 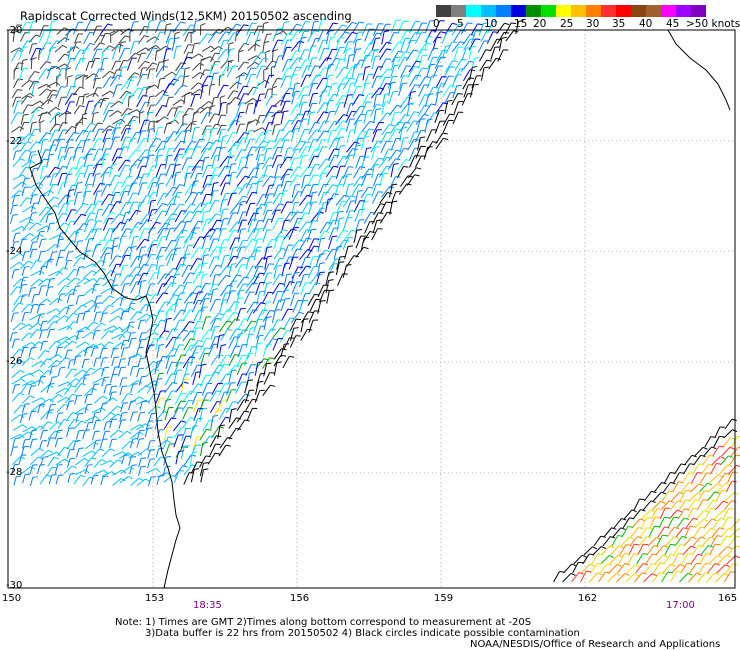 What do you see at coordinates (540, 24) in the screenshot?
I see `legend-label: 20` at bounding box center [540, 24].